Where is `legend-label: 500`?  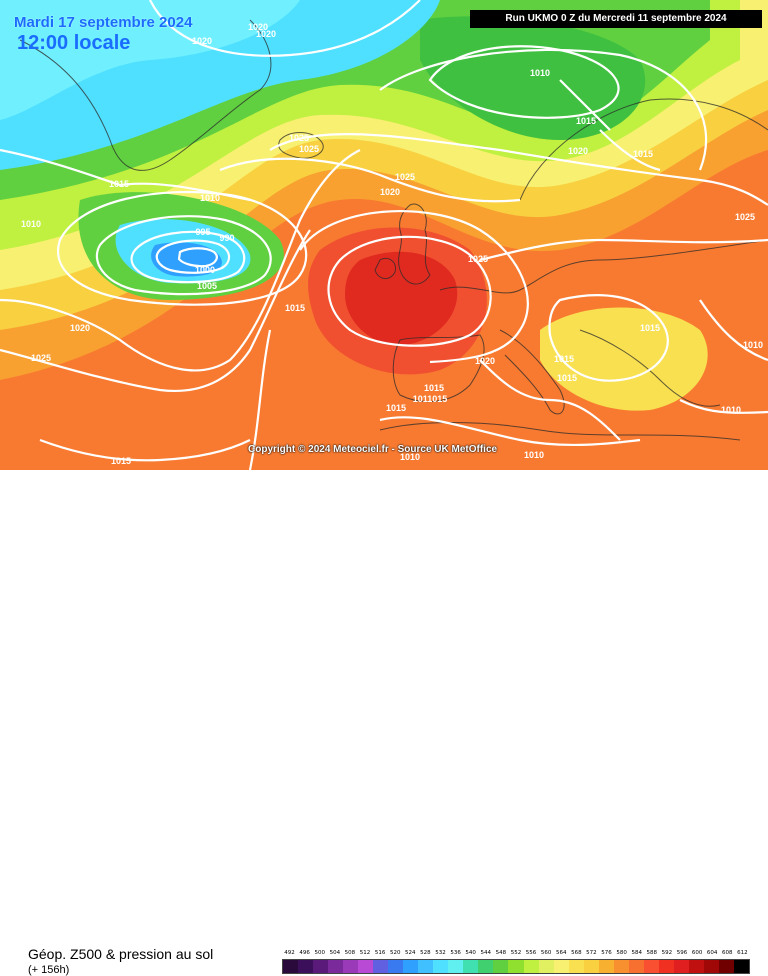 legend-label: 500 is located at coordinates (319, 953).